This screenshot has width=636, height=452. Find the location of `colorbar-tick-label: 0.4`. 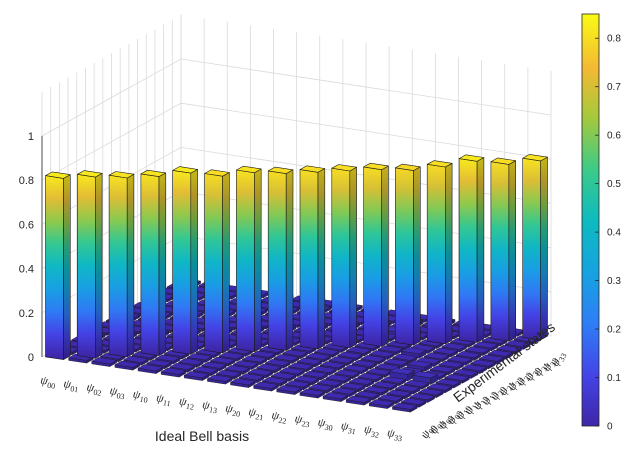

colorbar-tick-label: 0.4 is located at coordinates (614, 233).